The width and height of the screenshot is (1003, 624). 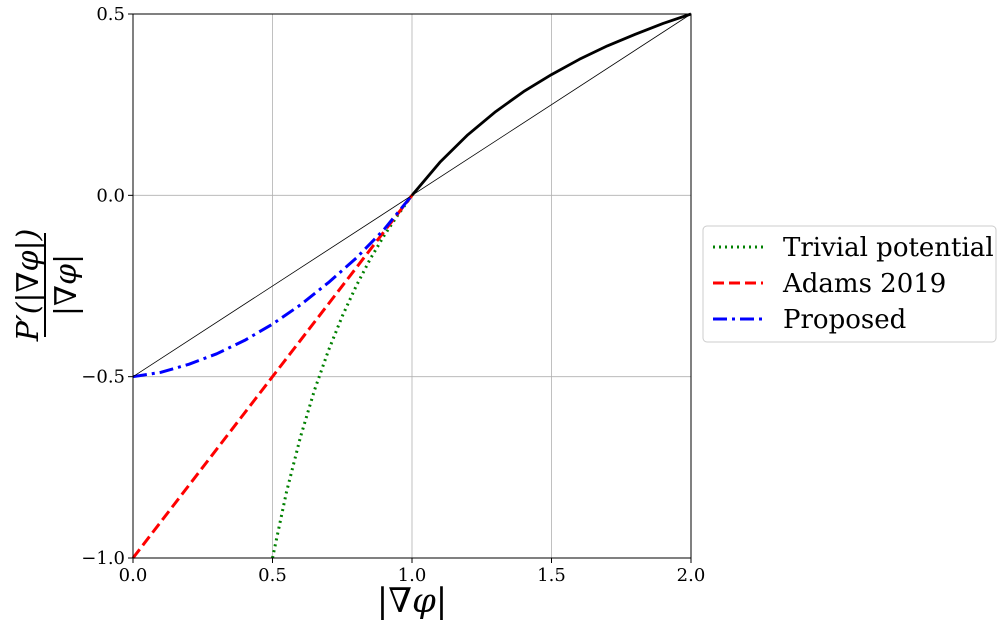 I want to click on x-axis-label: |∇φ|, so click(x=412, y=601).